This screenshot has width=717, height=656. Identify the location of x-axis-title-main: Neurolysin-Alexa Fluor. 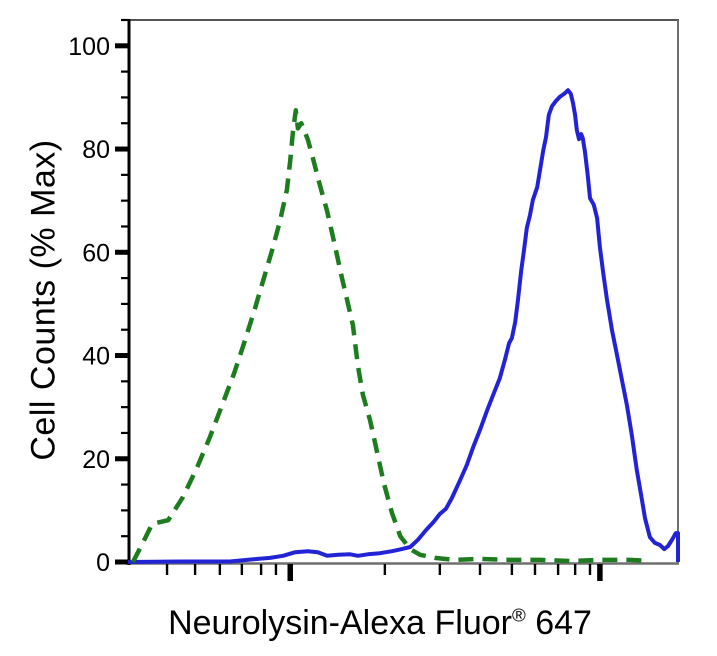
(340, 623).